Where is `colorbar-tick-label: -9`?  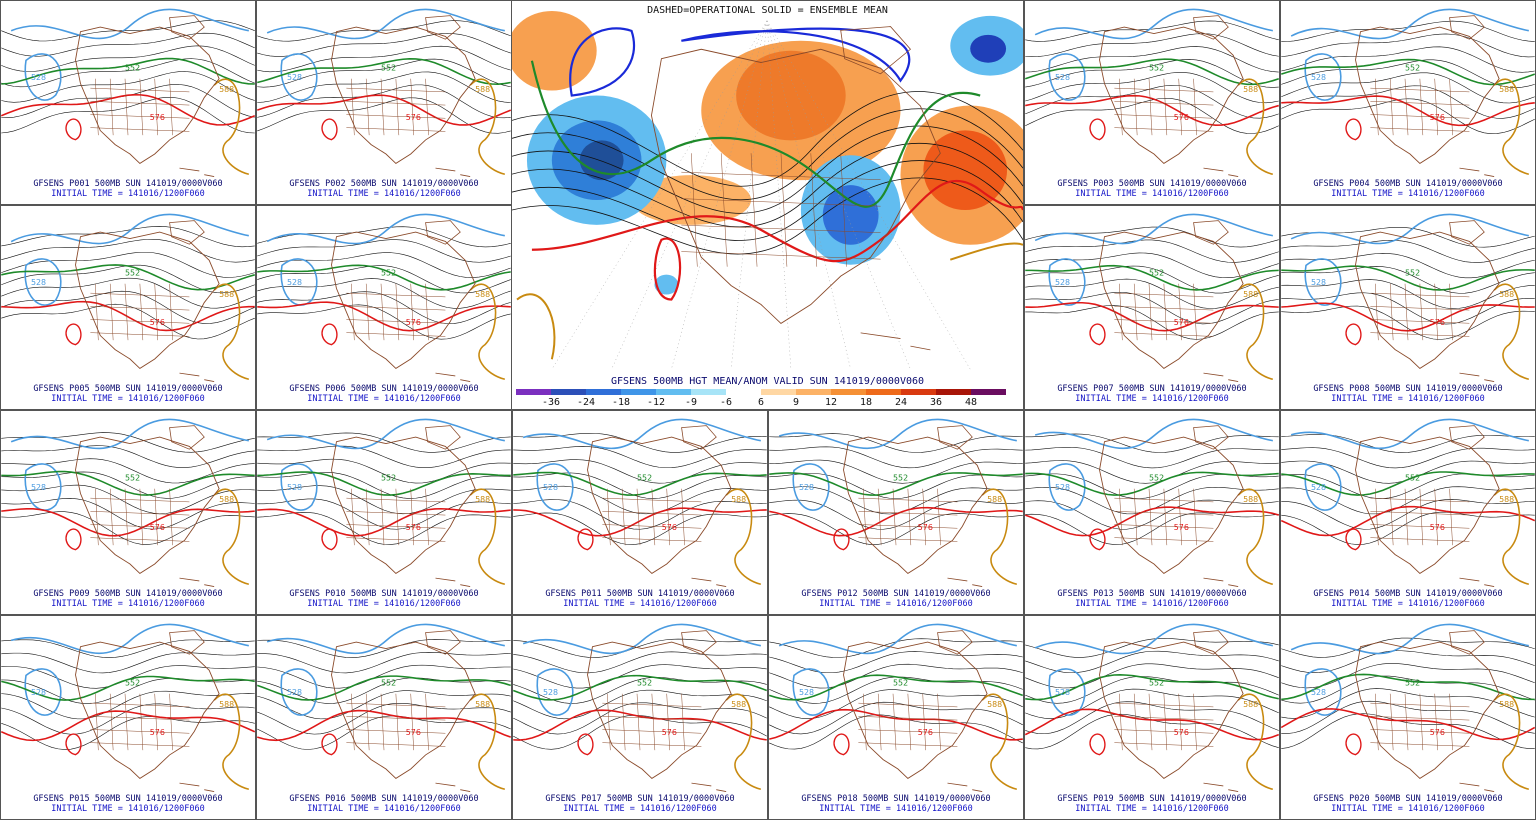
colorbar-tick-label: -9 is located at coordinates (691, 402).